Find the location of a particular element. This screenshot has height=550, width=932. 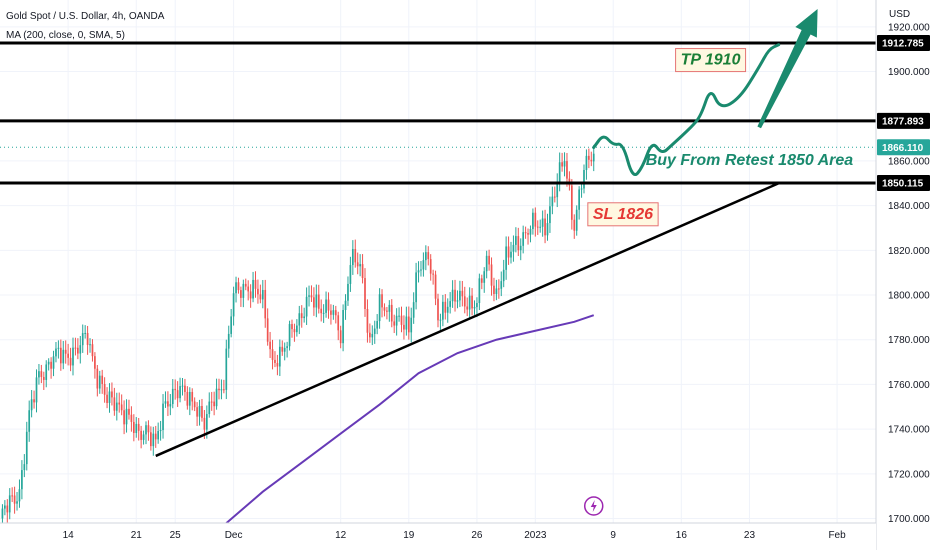

x-tick-label: Feb is located at coordinates (837, 535).